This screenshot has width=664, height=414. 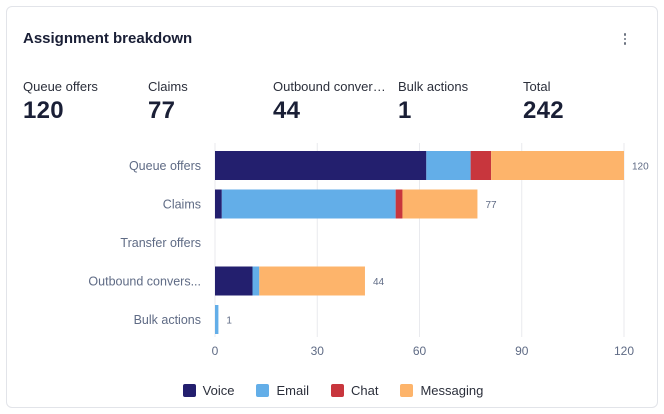 I want to click on kpi-outbound-conversations: Outbound convers... 44, so click(x=331, y=102).